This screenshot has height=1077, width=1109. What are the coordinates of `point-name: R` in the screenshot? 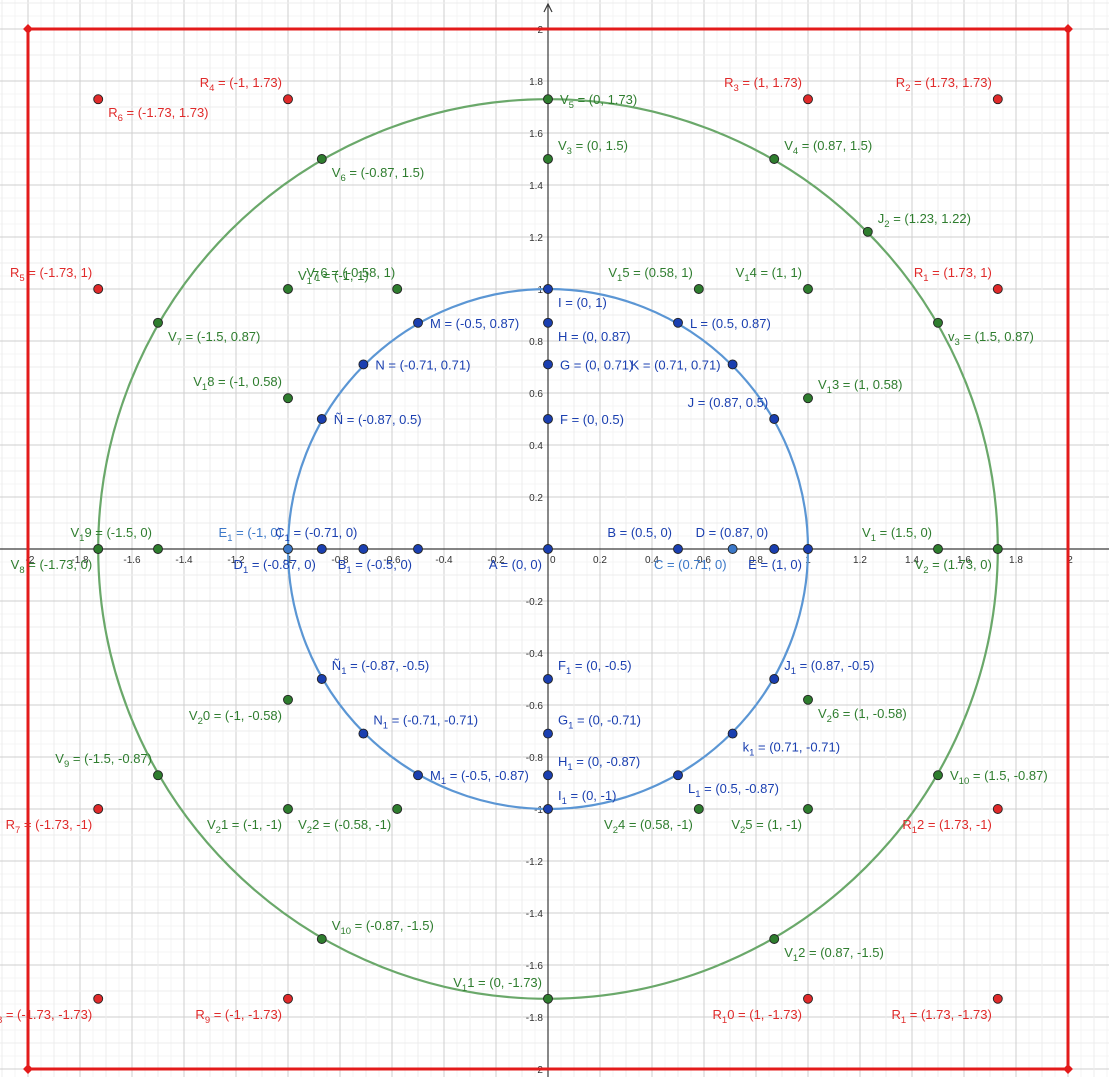 It's located at (199, 1014).